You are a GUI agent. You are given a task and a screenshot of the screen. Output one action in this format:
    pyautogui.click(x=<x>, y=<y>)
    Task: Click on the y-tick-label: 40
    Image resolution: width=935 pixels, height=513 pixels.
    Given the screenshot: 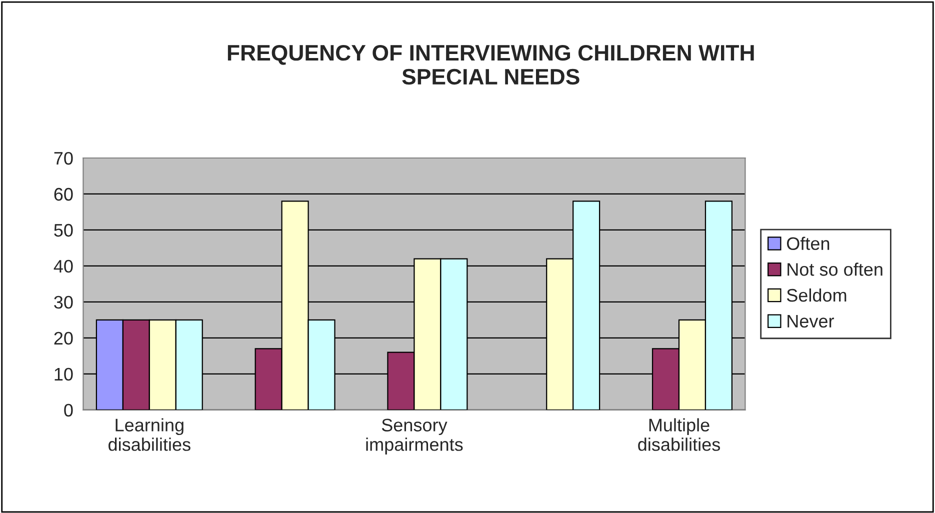 What is the action you would take?
    pyautogui.click(x=63, y=266)
    